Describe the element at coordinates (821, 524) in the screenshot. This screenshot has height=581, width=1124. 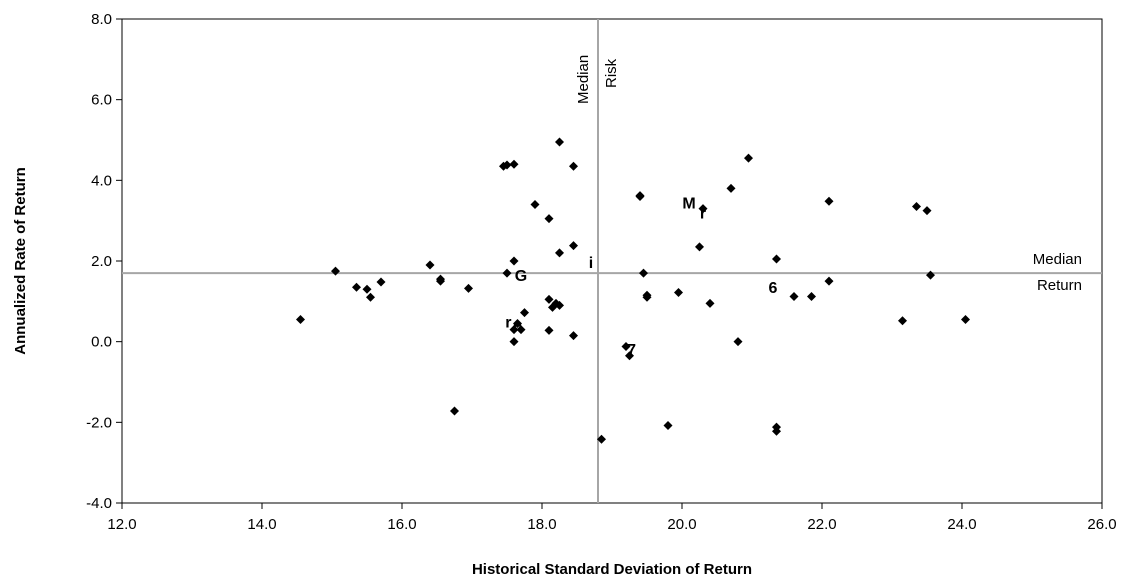
I see `x-tick-label: 22.0` at that location.